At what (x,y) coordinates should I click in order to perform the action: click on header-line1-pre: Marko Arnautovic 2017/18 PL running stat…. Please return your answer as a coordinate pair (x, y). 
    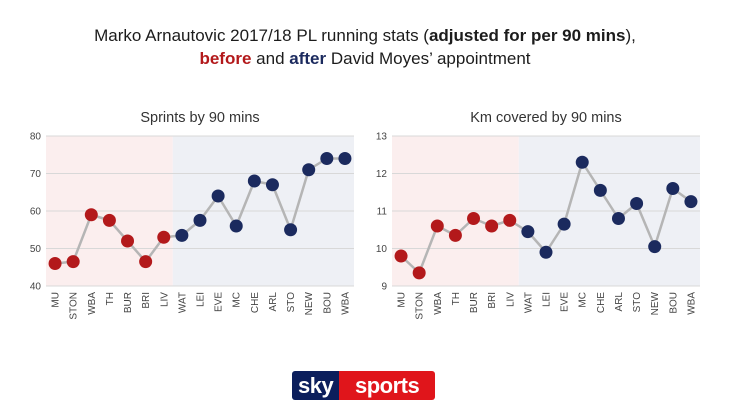
    Looking at the image, I should click on (261, 35).